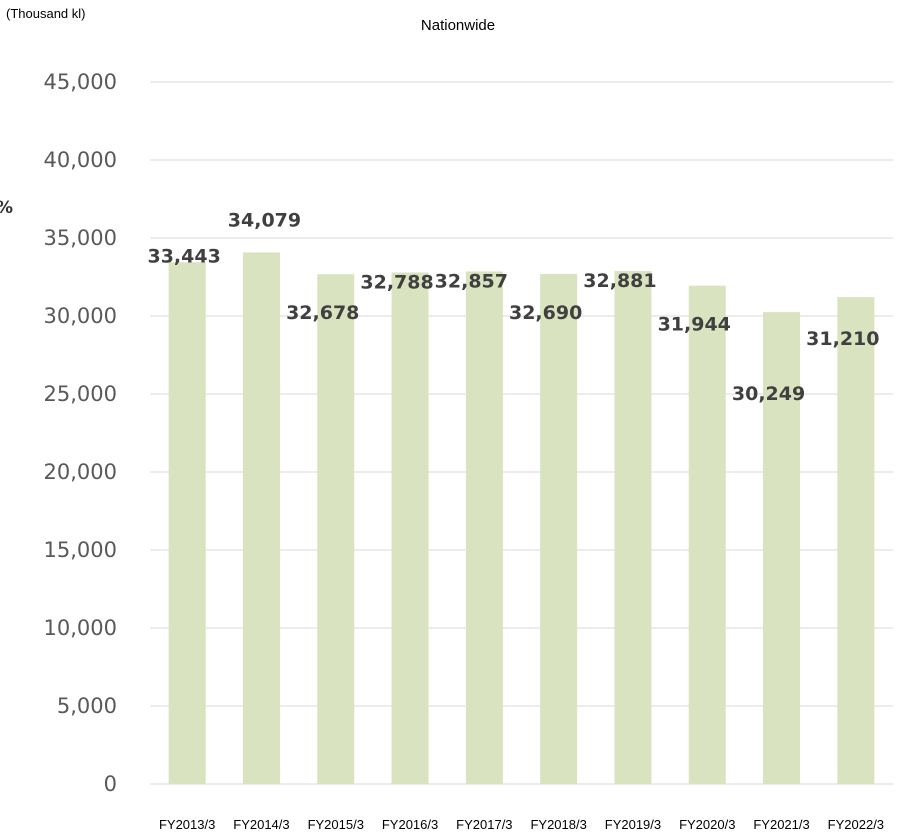  Describe the element at coordinates (110, 784) in the screenshot. I see `y-tick-label: 0` at that location.